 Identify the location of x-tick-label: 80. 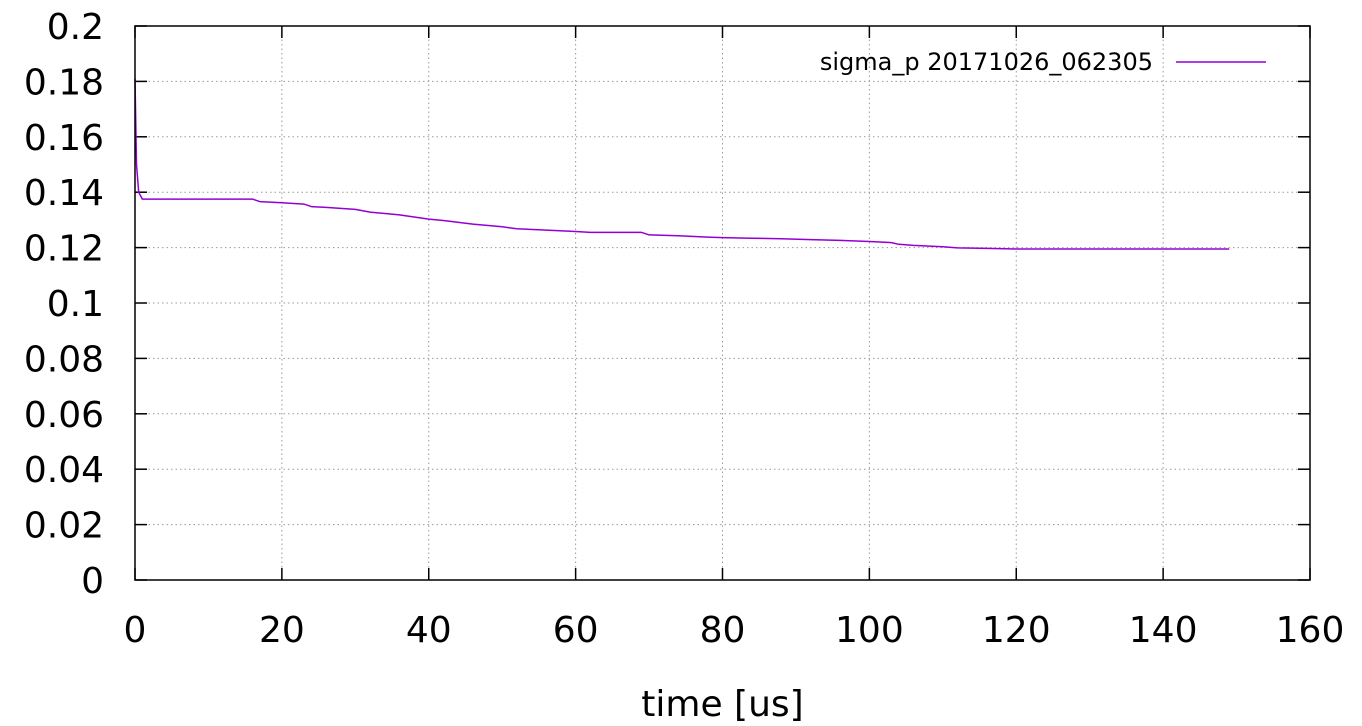
(723, 630).